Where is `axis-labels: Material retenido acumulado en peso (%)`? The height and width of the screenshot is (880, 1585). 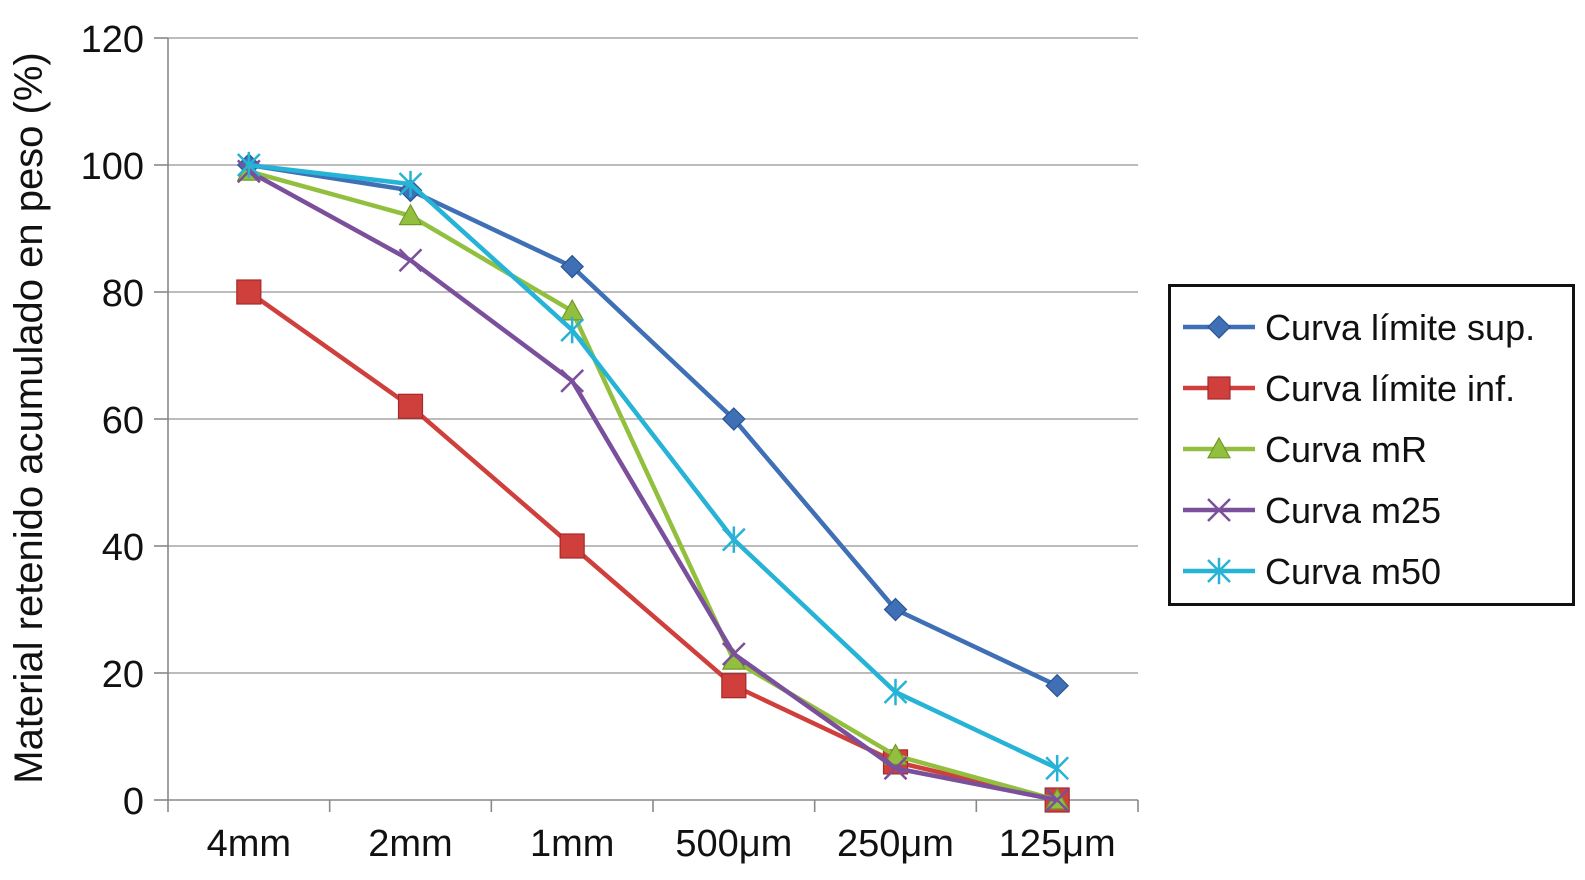 axis-labels: Material retenido acumulado en peso (%) is located at coordinates (29, 418).